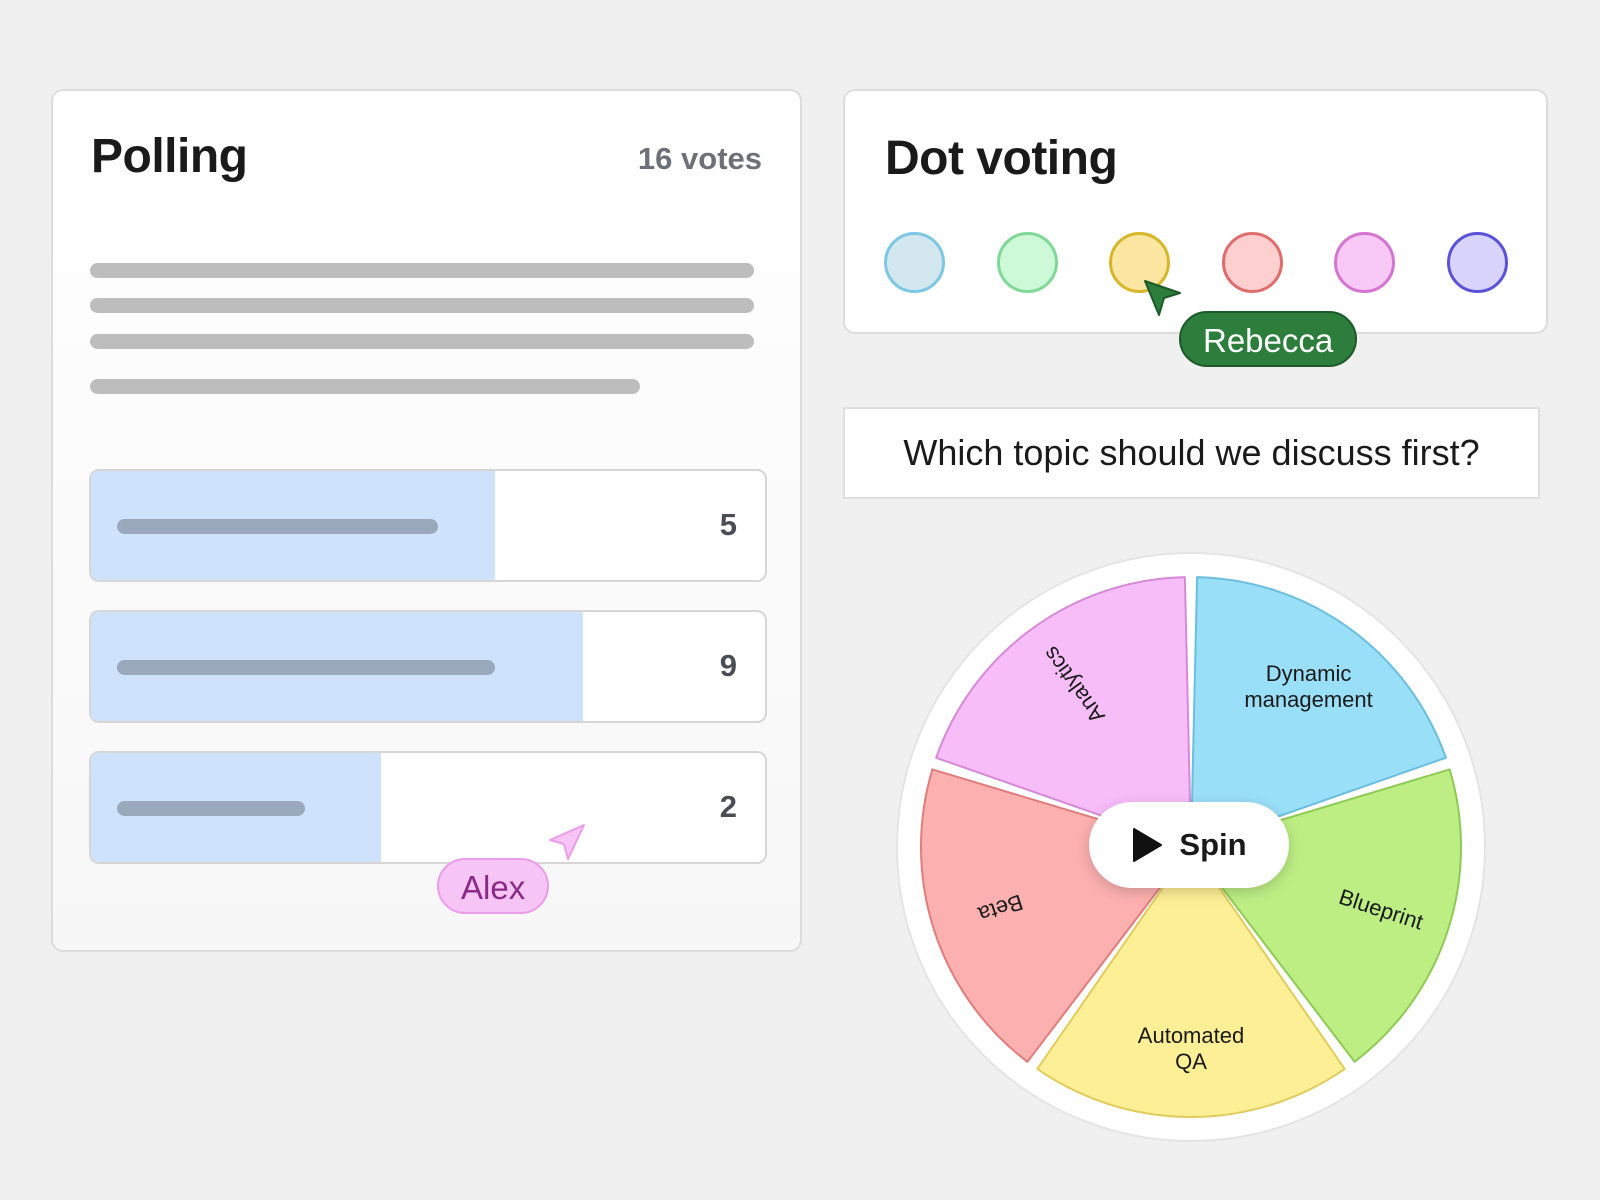  Describe the element at coordinates (1027, 262) in the screenshot. I see `vote-dot-green` at that location.